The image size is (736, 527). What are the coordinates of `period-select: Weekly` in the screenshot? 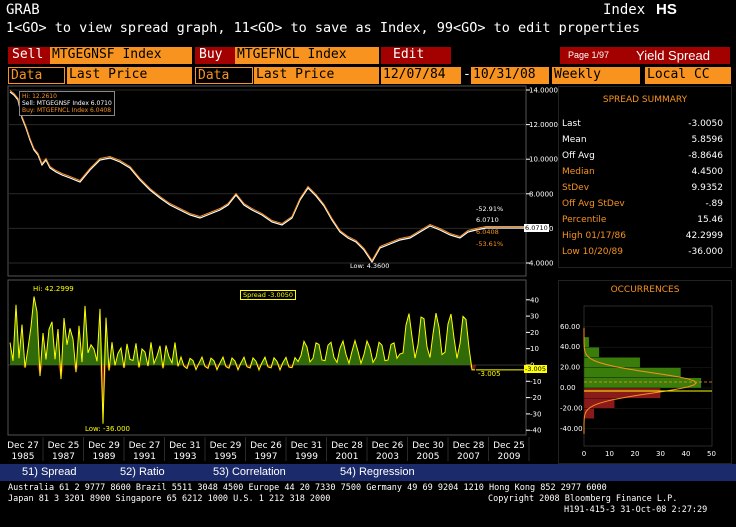 It's located at (596, 75).